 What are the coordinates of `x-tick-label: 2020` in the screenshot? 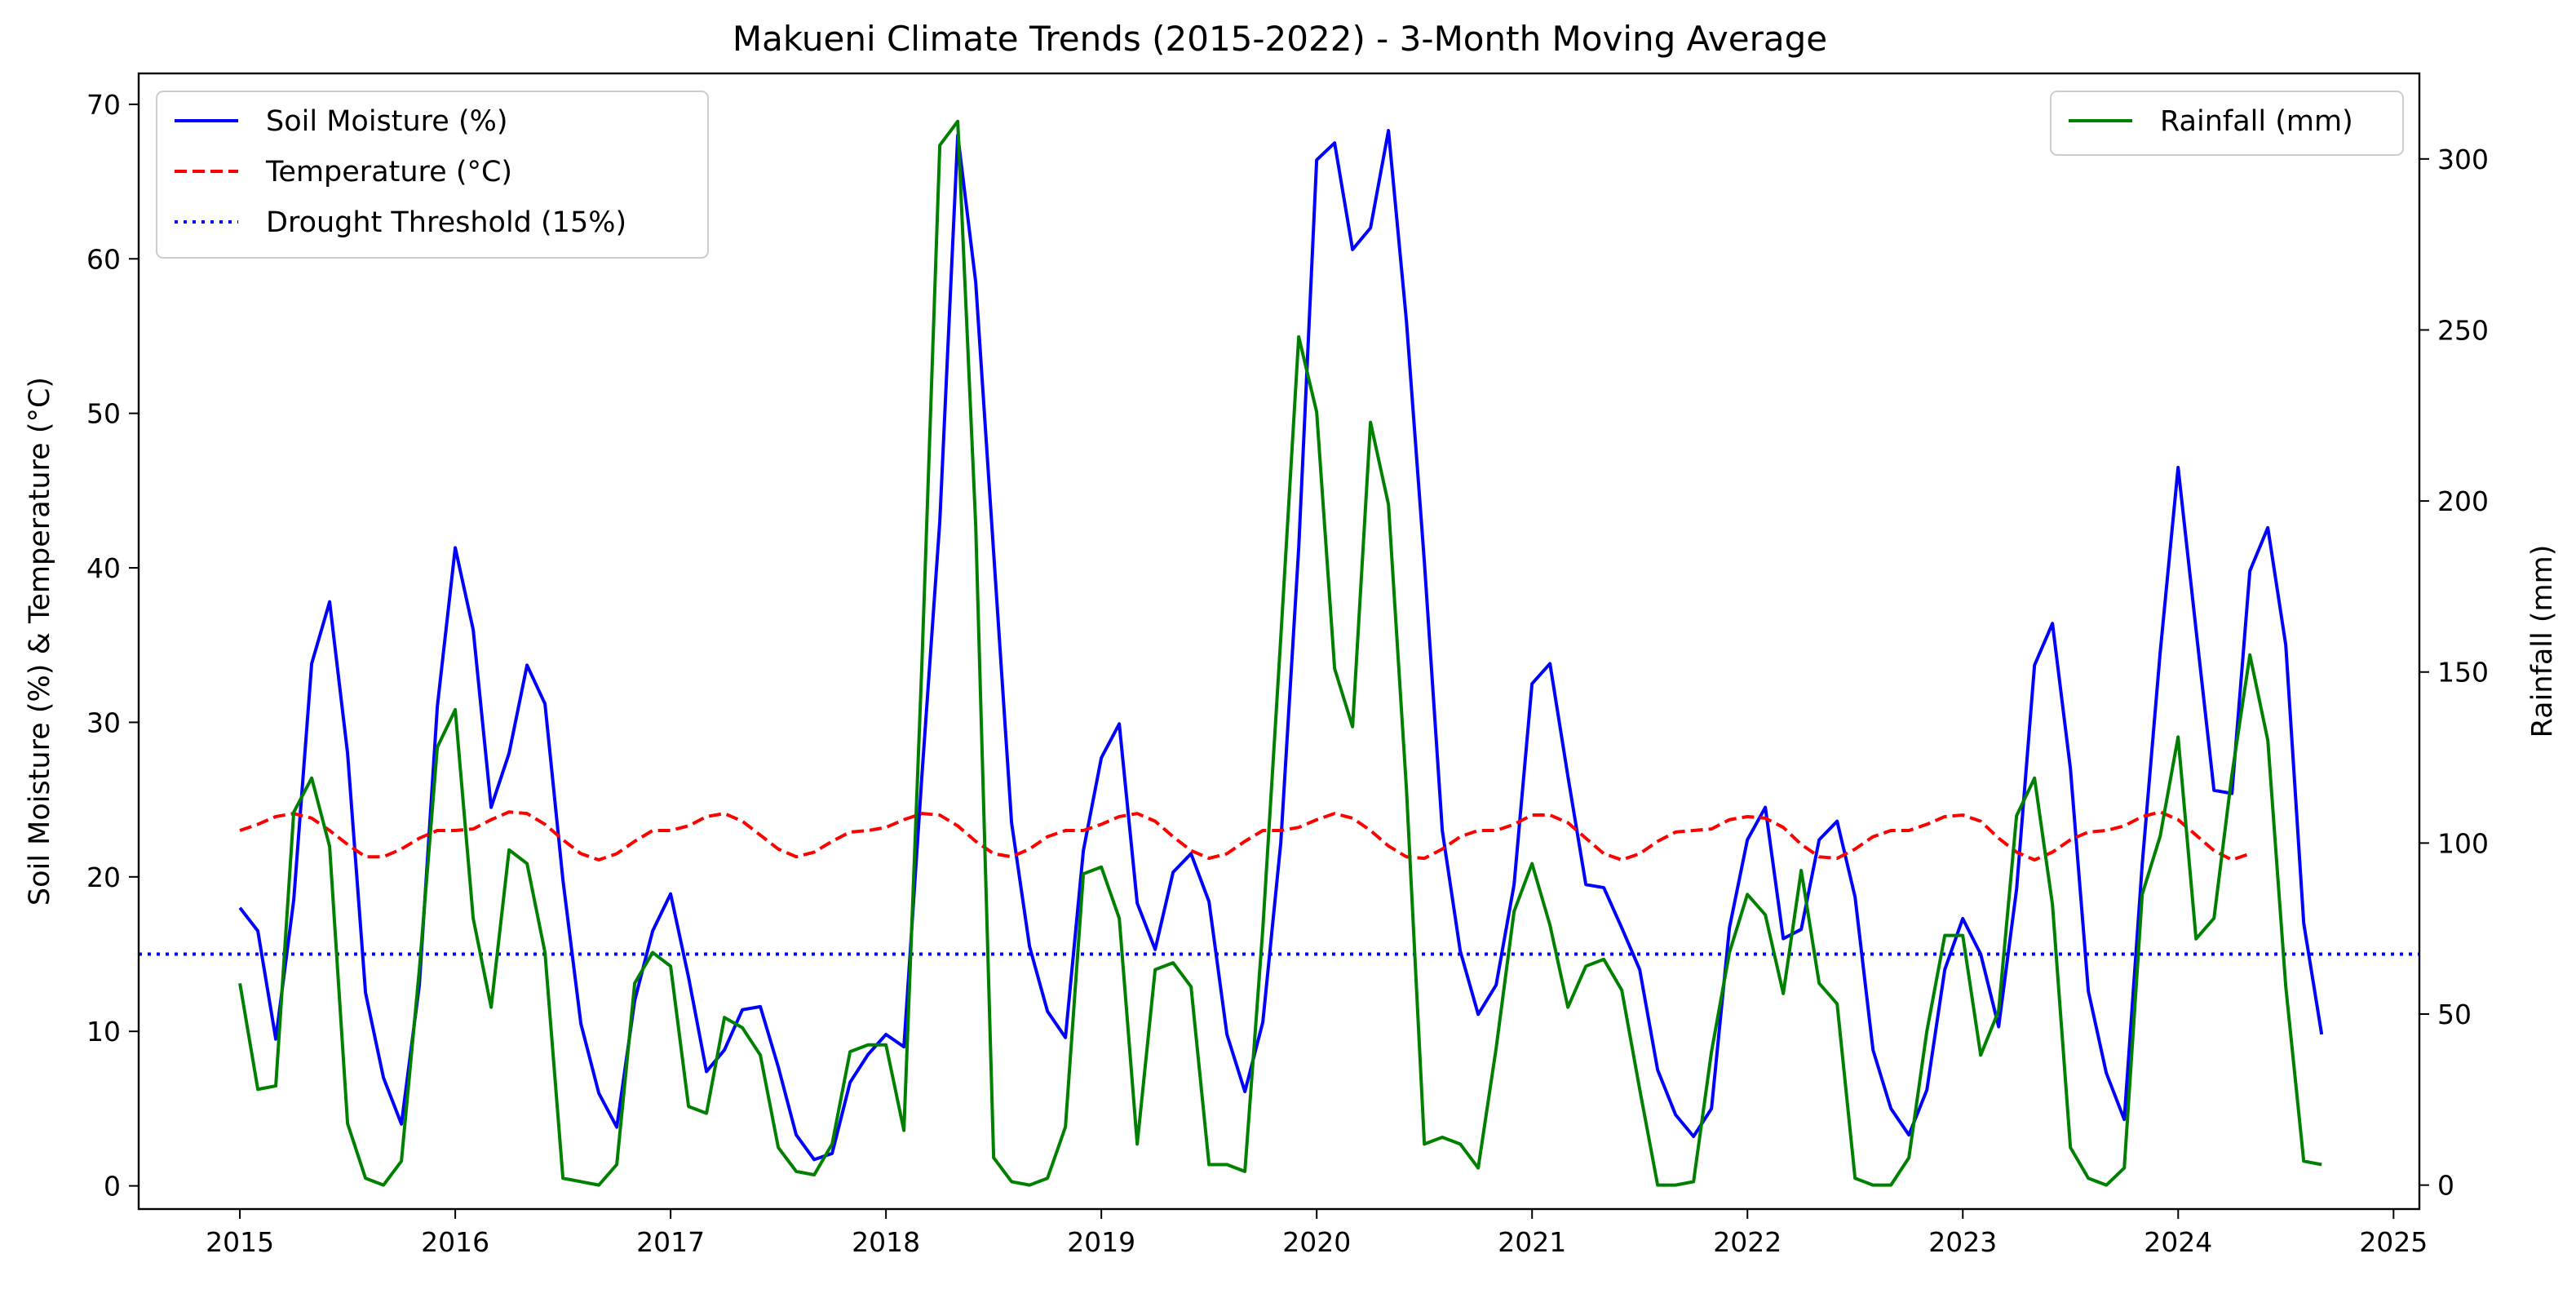 It's located at (1316, 1242).